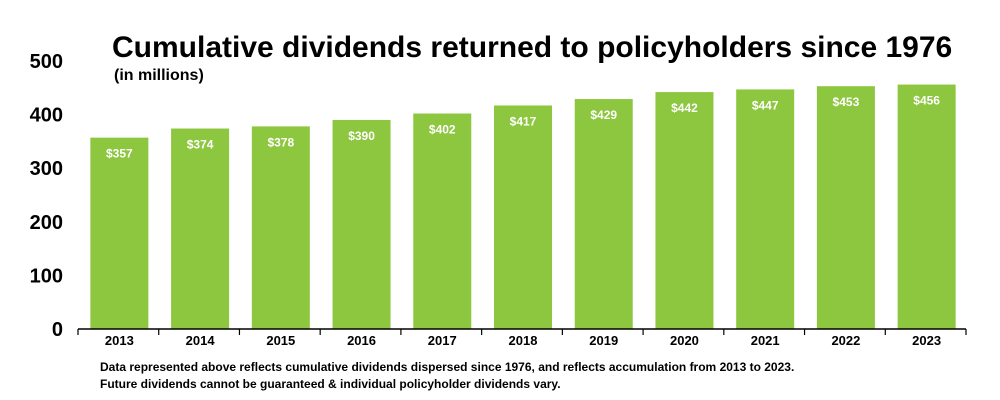 This screenshot has height=400, width=1000. What do you see at coordinates (926, 101) in the screenshot?
I see `data-label-2023: $456` at bounding box center [926, 101].